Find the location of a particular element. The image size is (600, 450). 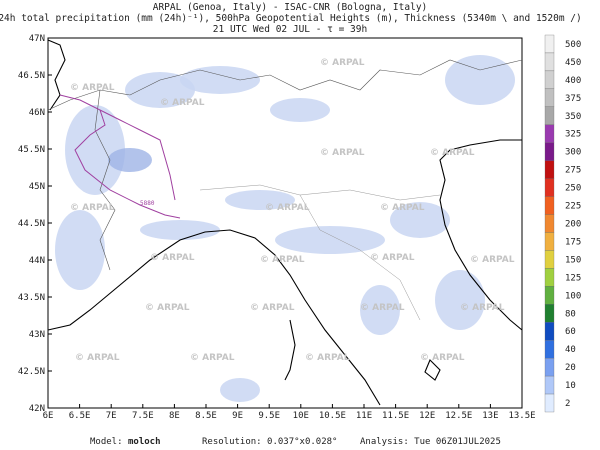

lat-label: 46.5N is located at coordinates (31, 76).